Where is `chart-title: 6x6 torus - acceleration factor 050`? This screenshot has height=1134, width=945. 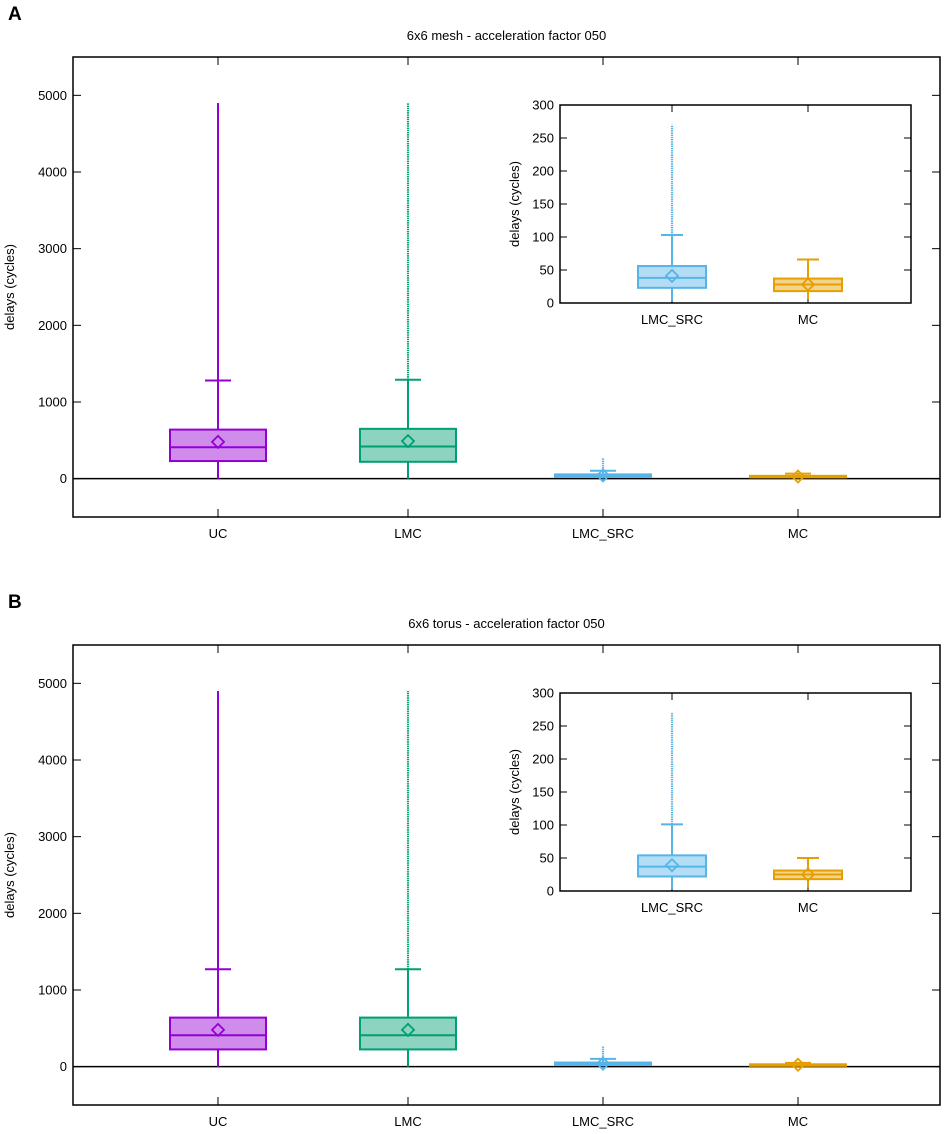 chart-title: 6x6 torus - acceleration factor 050 is located at coordinates (506, 623).